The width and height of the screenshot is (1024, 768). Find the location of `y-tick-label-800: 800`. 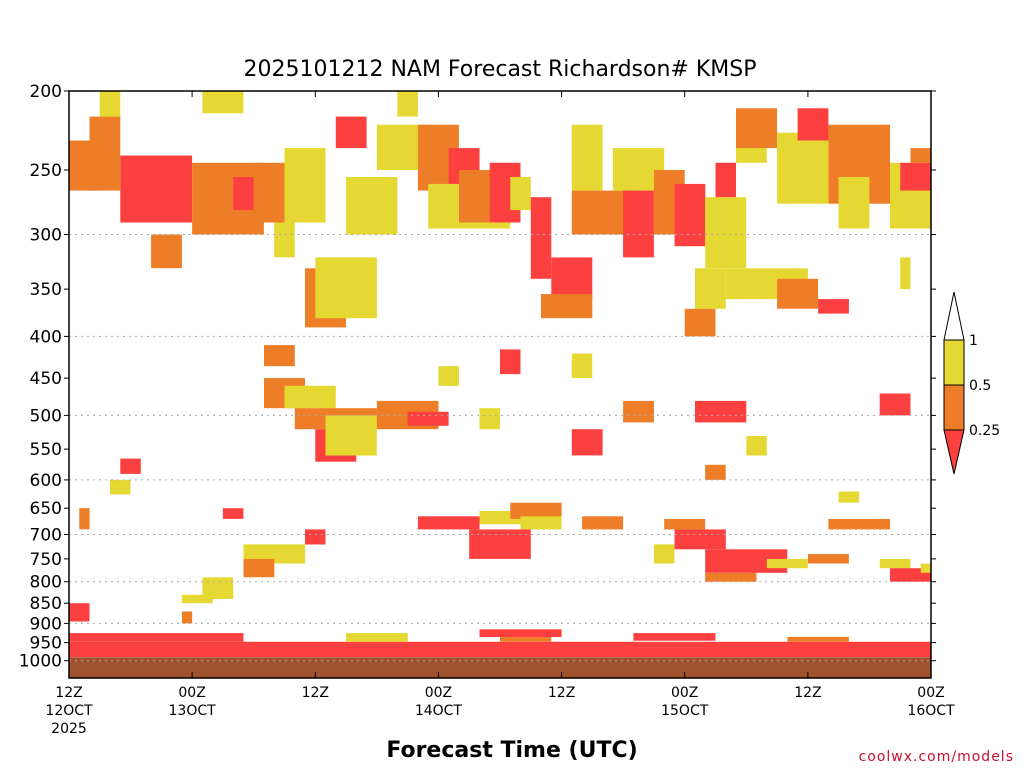

y-tick-label-800: 800 is located at coordinates (46, 583).